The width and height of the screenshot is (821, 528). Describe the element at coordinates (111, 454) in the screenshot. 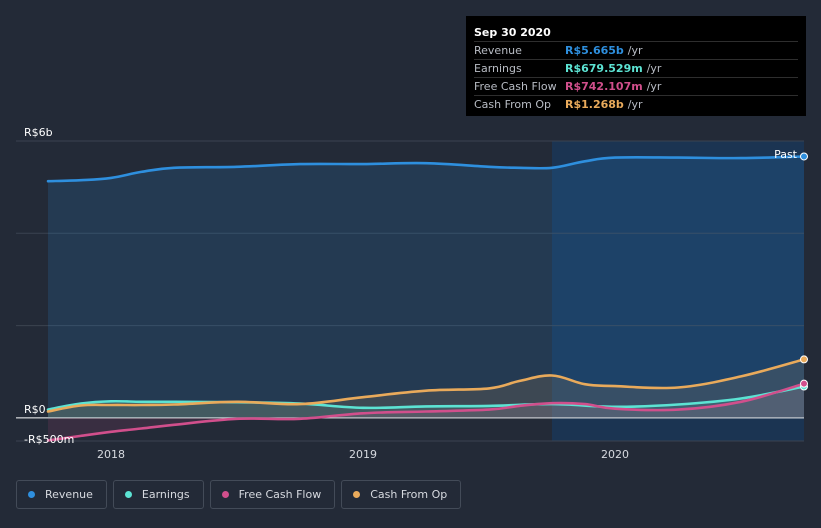

I see `x-tick-label: 2018` at that location.